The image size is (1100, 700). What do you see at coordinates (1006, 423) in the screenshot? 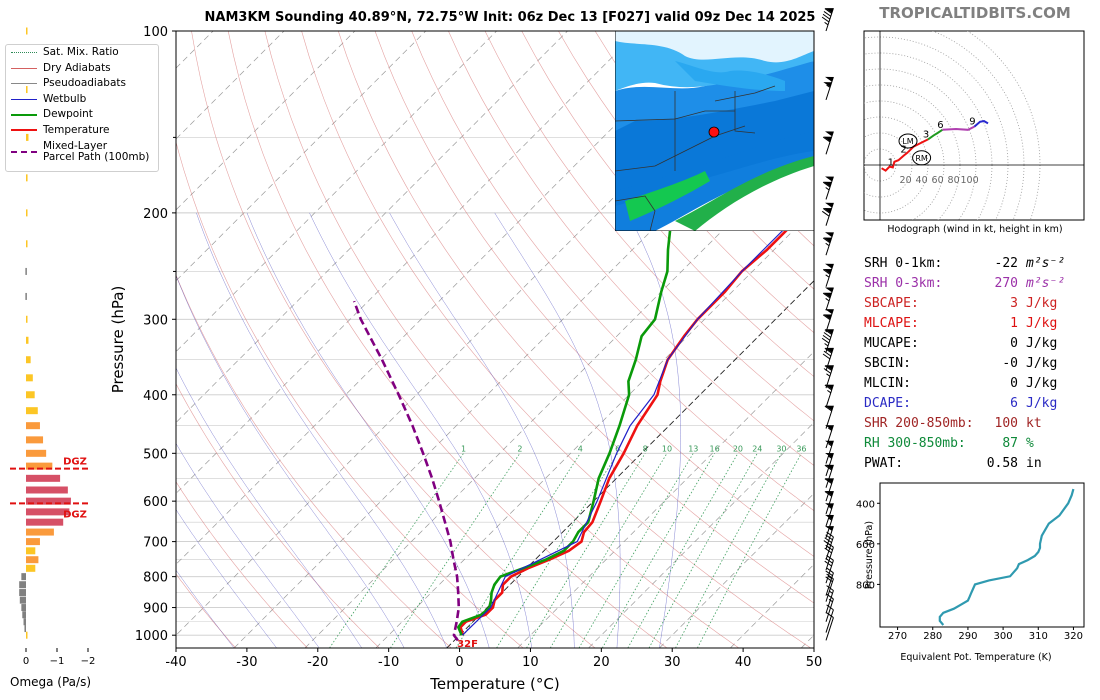
I see `stat-value: 100` at bounding box center [1006, 423].